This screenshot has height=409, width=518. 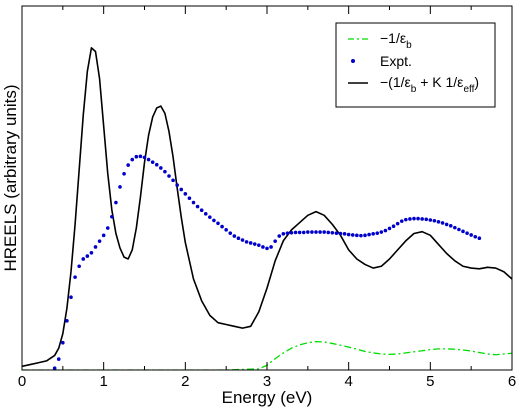 What do you see at coordinates (414, 89) in the screenshot?
I see `legend-label-total-sub-b: b` at bounding box center [414, 89].